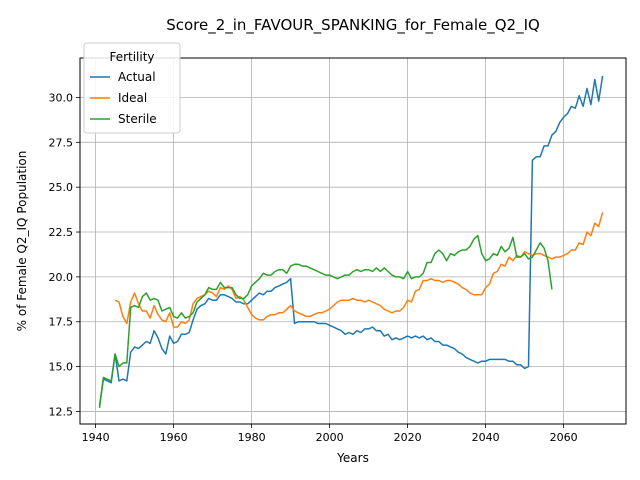 The image size is (640, 480). Describe the element at coordinates (61, 367) in the screenshot. I see `y-tick-label: 15.0` at that location.